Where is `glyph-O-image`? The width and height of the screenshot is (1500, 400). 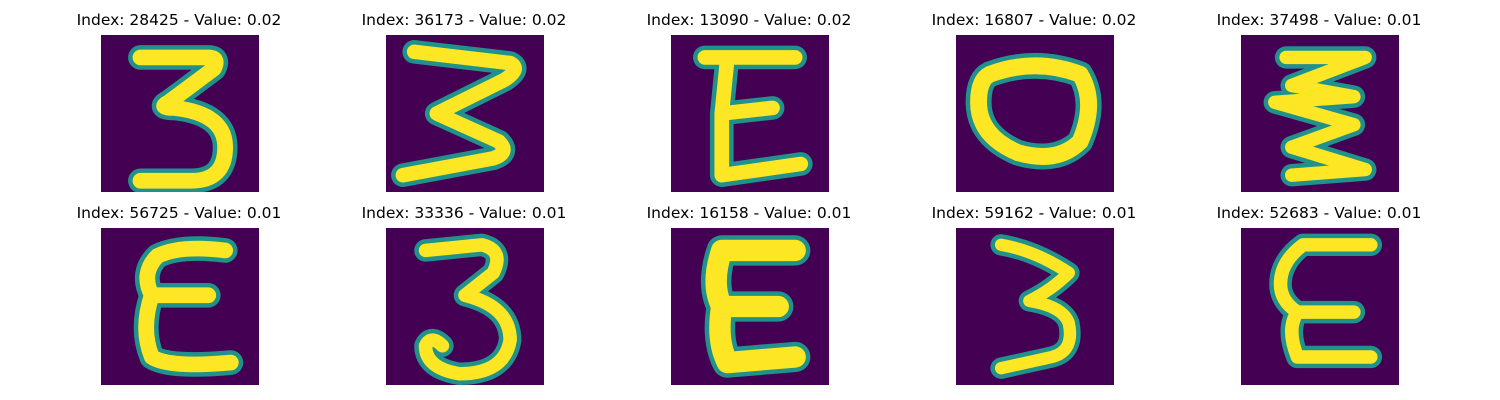
glyph-O-image is located at coordinates (1033, 111).